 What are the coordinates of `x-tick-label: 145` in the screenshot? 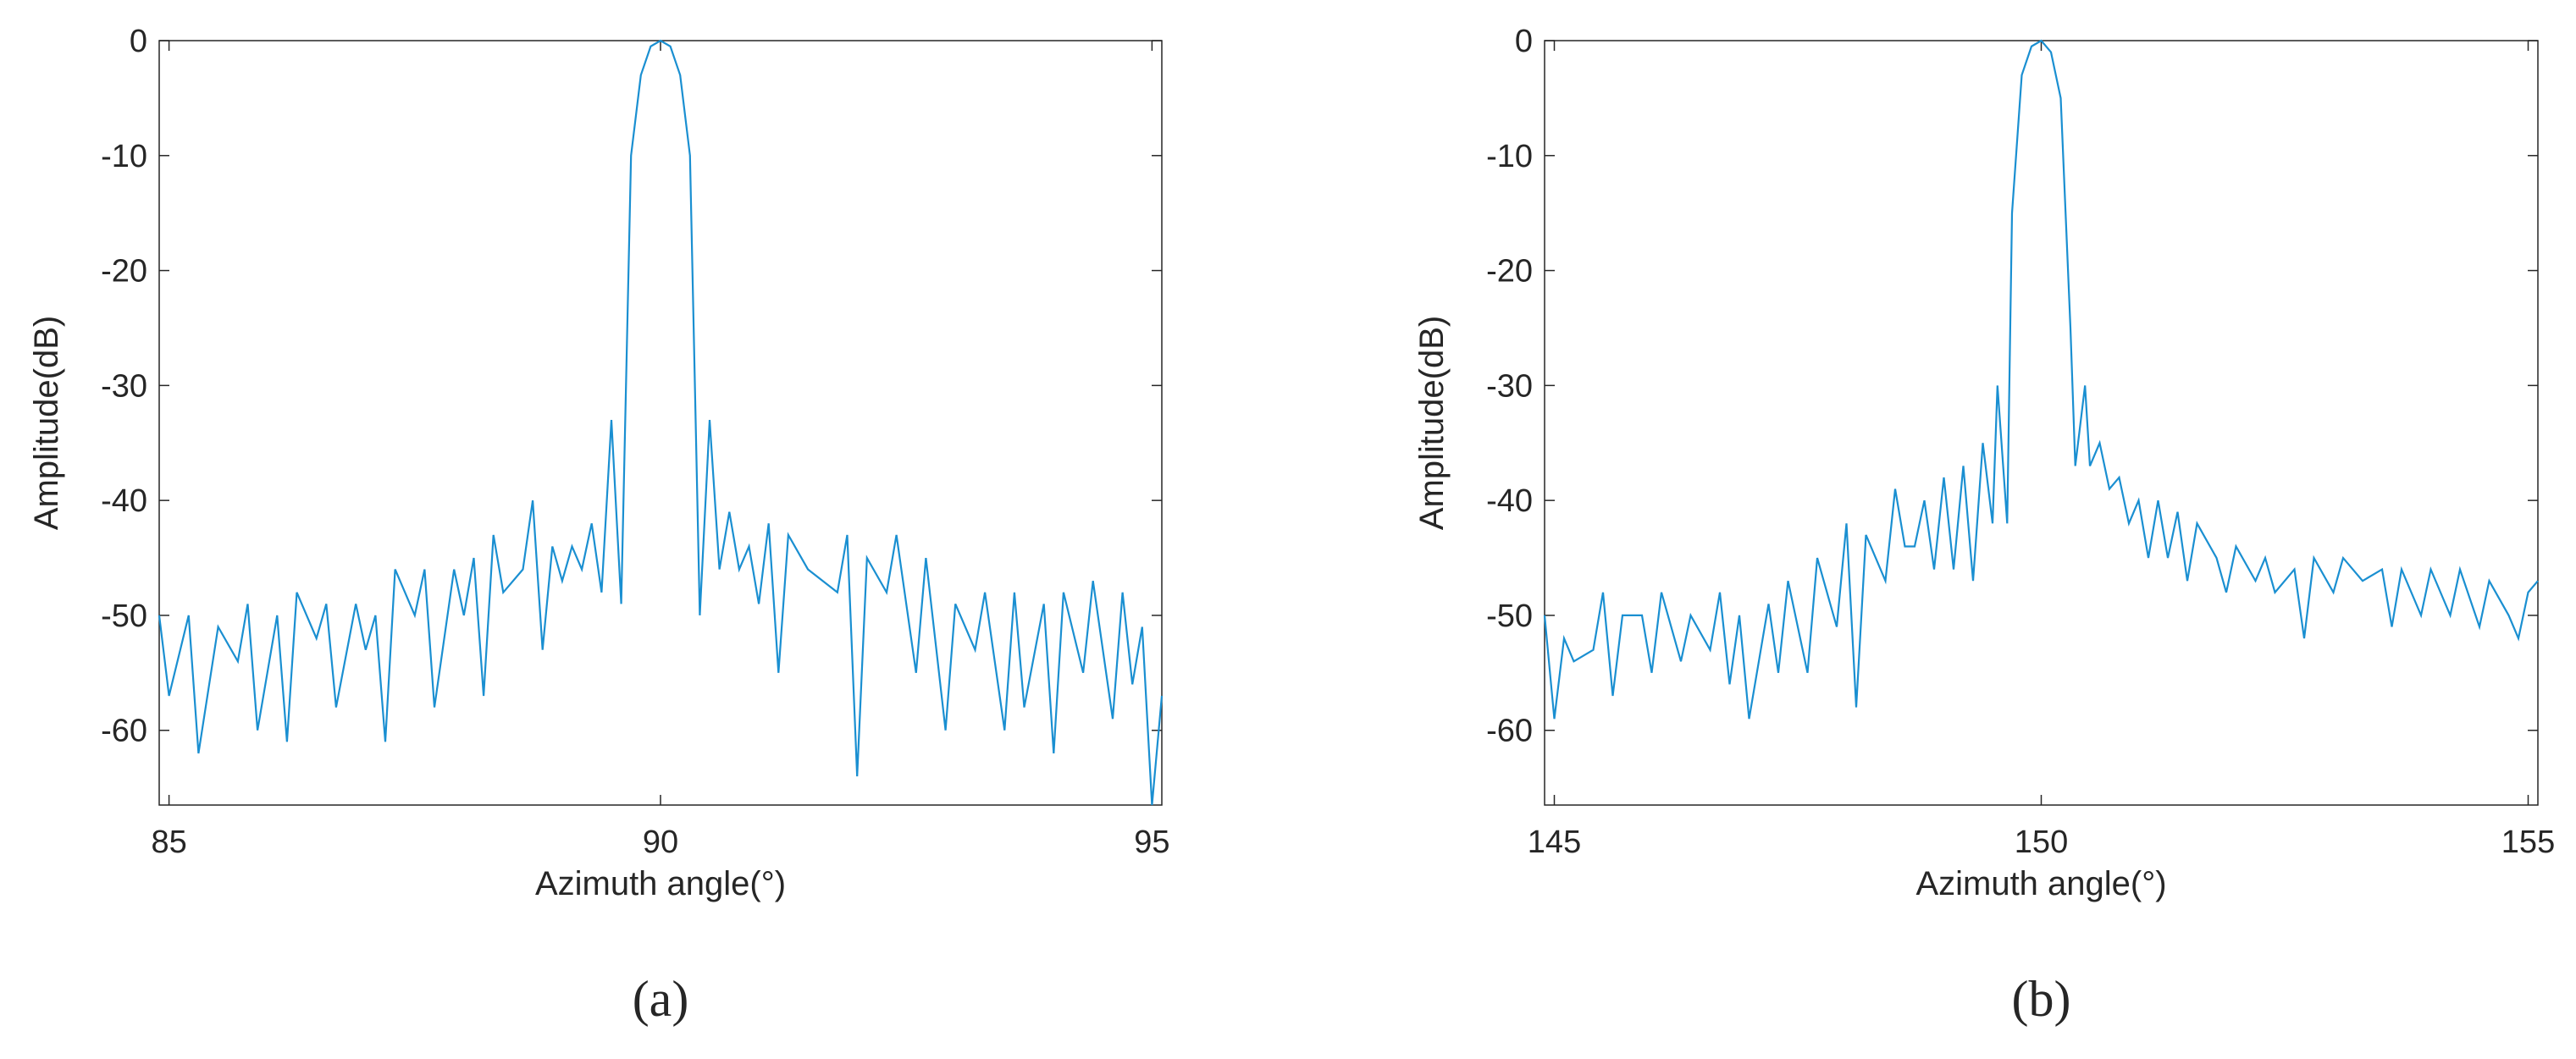 It's located at (1554, 842).